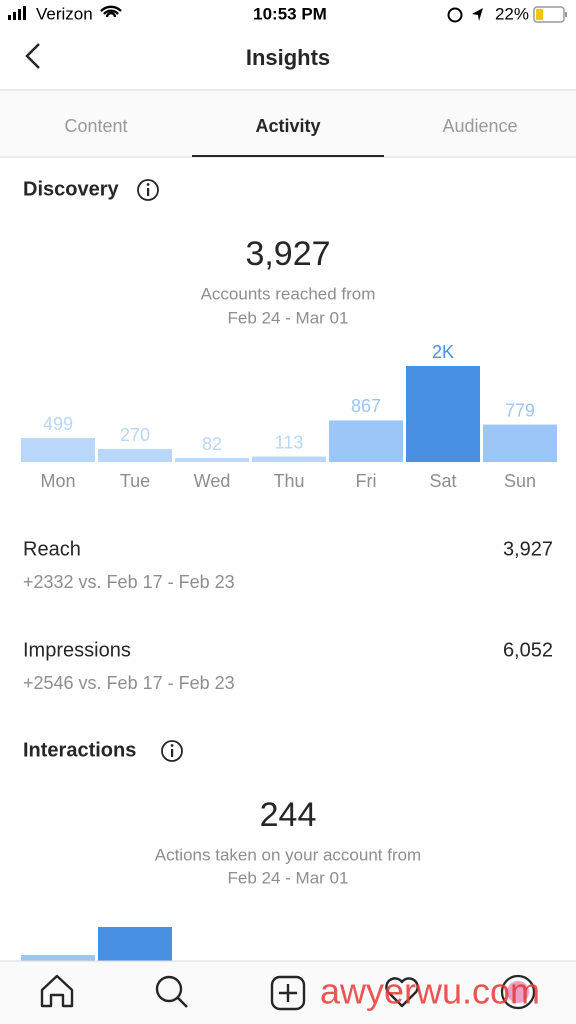 The height and width of the screenshot is (1024, 576). What do you see at coordinates (566, 14) in the screenshot?
I see `battery-tip` at bounding box center [566, 14].